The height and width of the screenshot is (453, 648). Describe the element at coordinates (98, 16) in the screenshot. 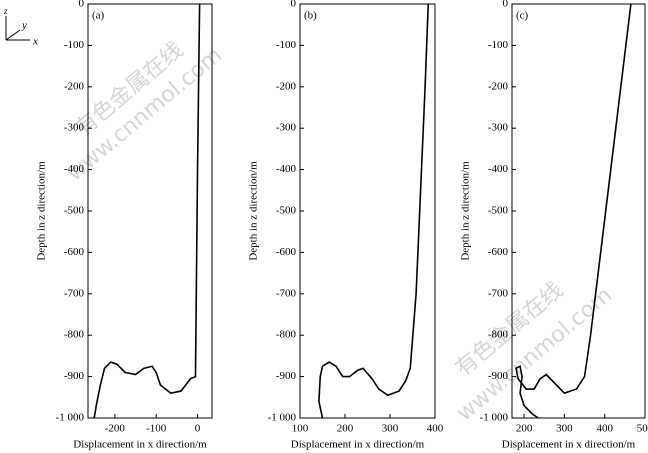

I see `panel-label: (a)` at that location.